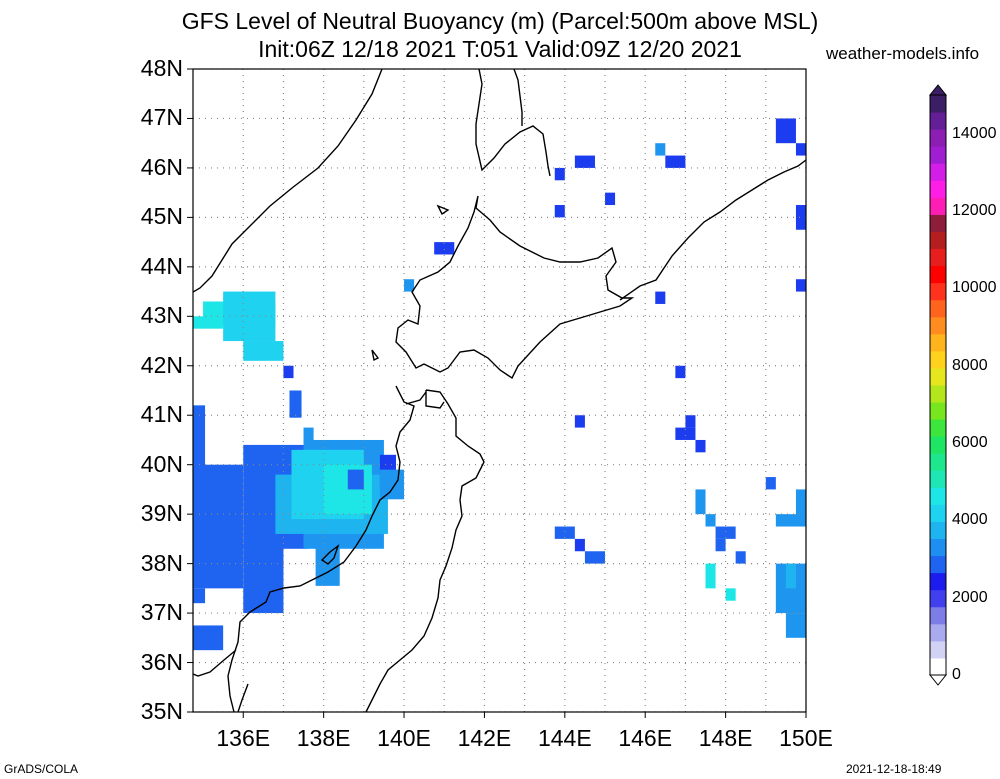 Image resolution: width=1000 pixels, height=779 pixels. I want to click on colorbar-label: 12000, so click(974, 210).